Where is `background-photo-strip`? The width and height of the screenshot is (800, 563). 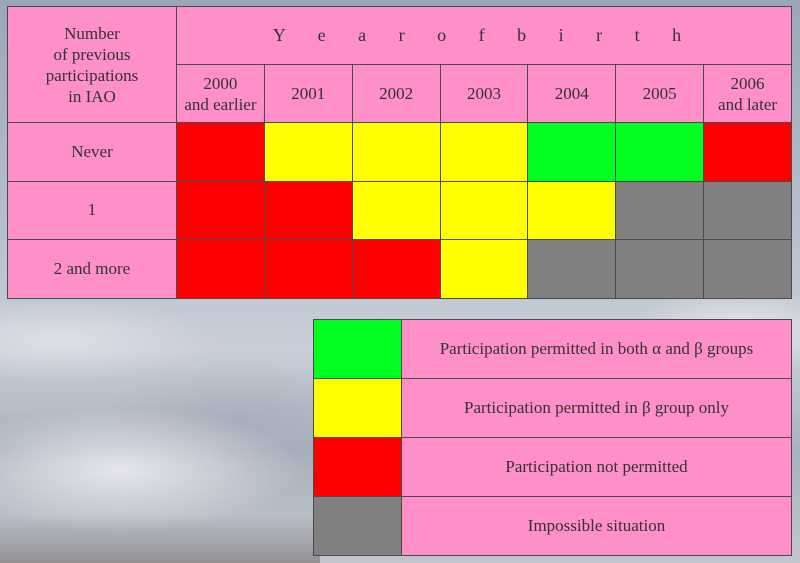
background-photo-strip is located at coordinates (160, 539).